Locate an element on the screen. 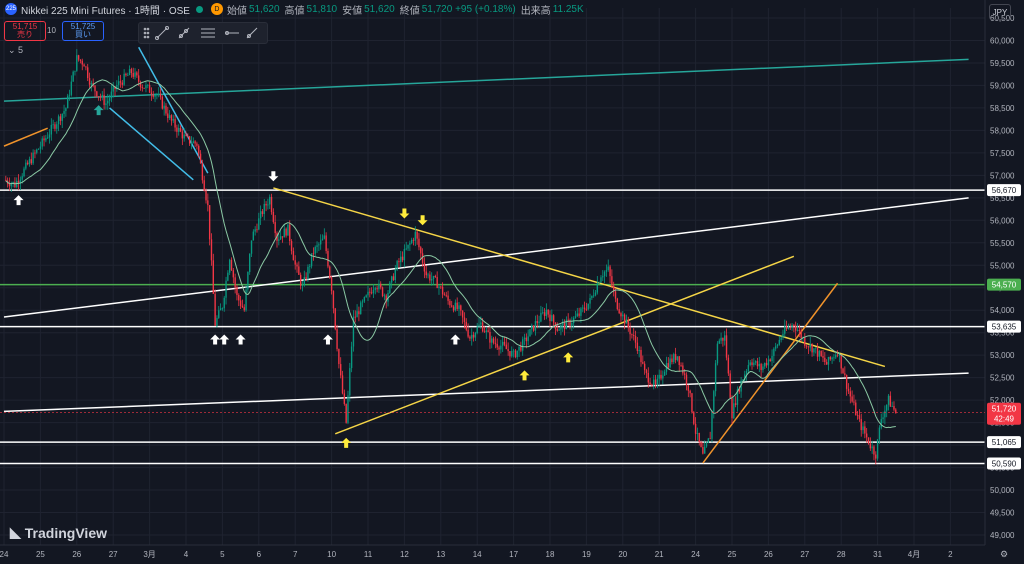 The width and height of the screenshot is (1024, 564). settings-gear-icon: ⚙ is located at coordinates (1004, 554).